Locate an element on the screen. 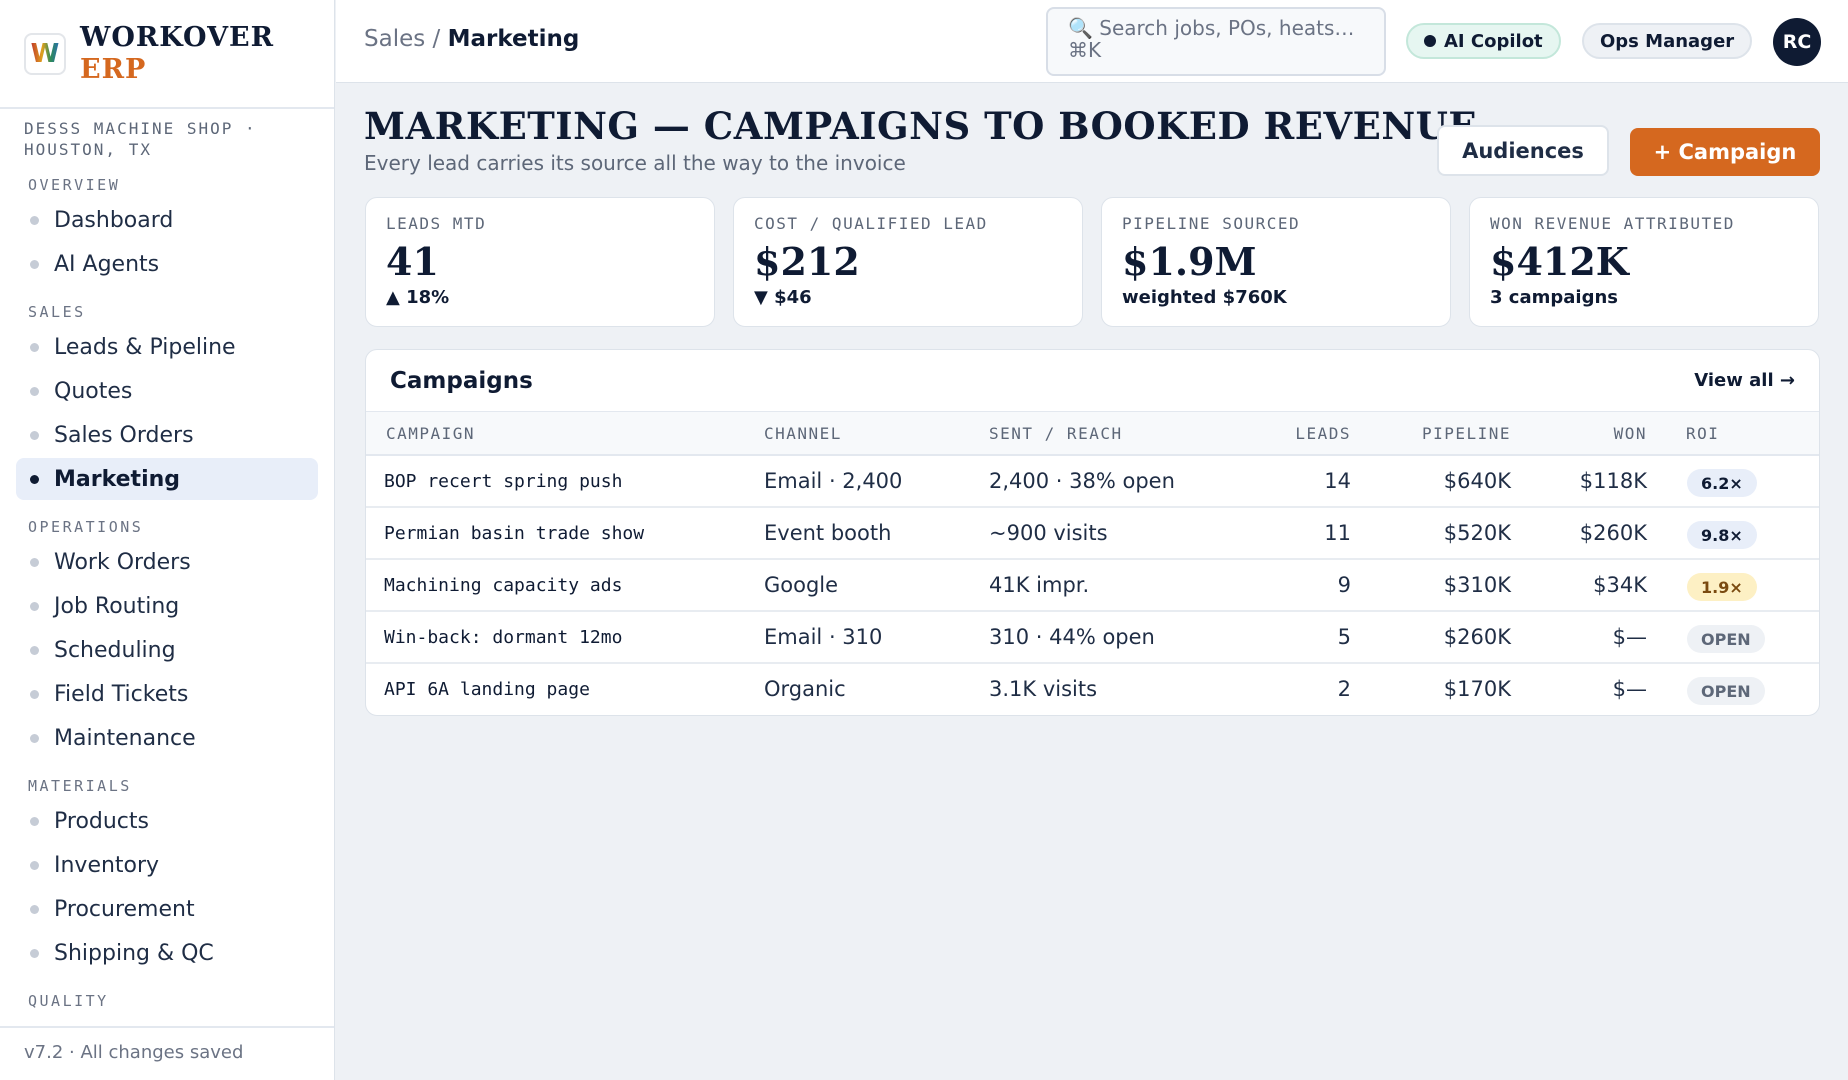  add-campaign-button: + Campaign is located at coordinates (1725, 152).